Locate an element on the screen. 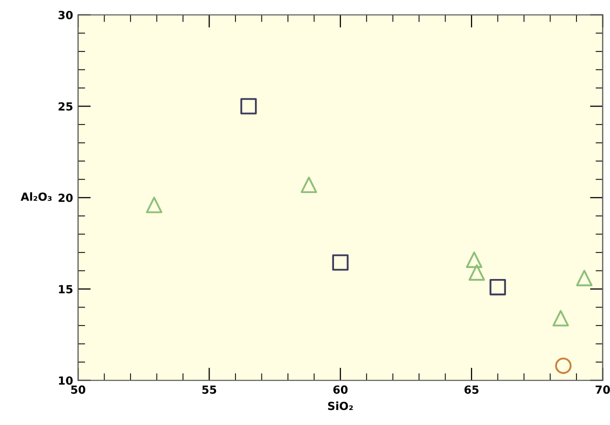  x-tick-label: 50 is located at coordinates (78, 389).